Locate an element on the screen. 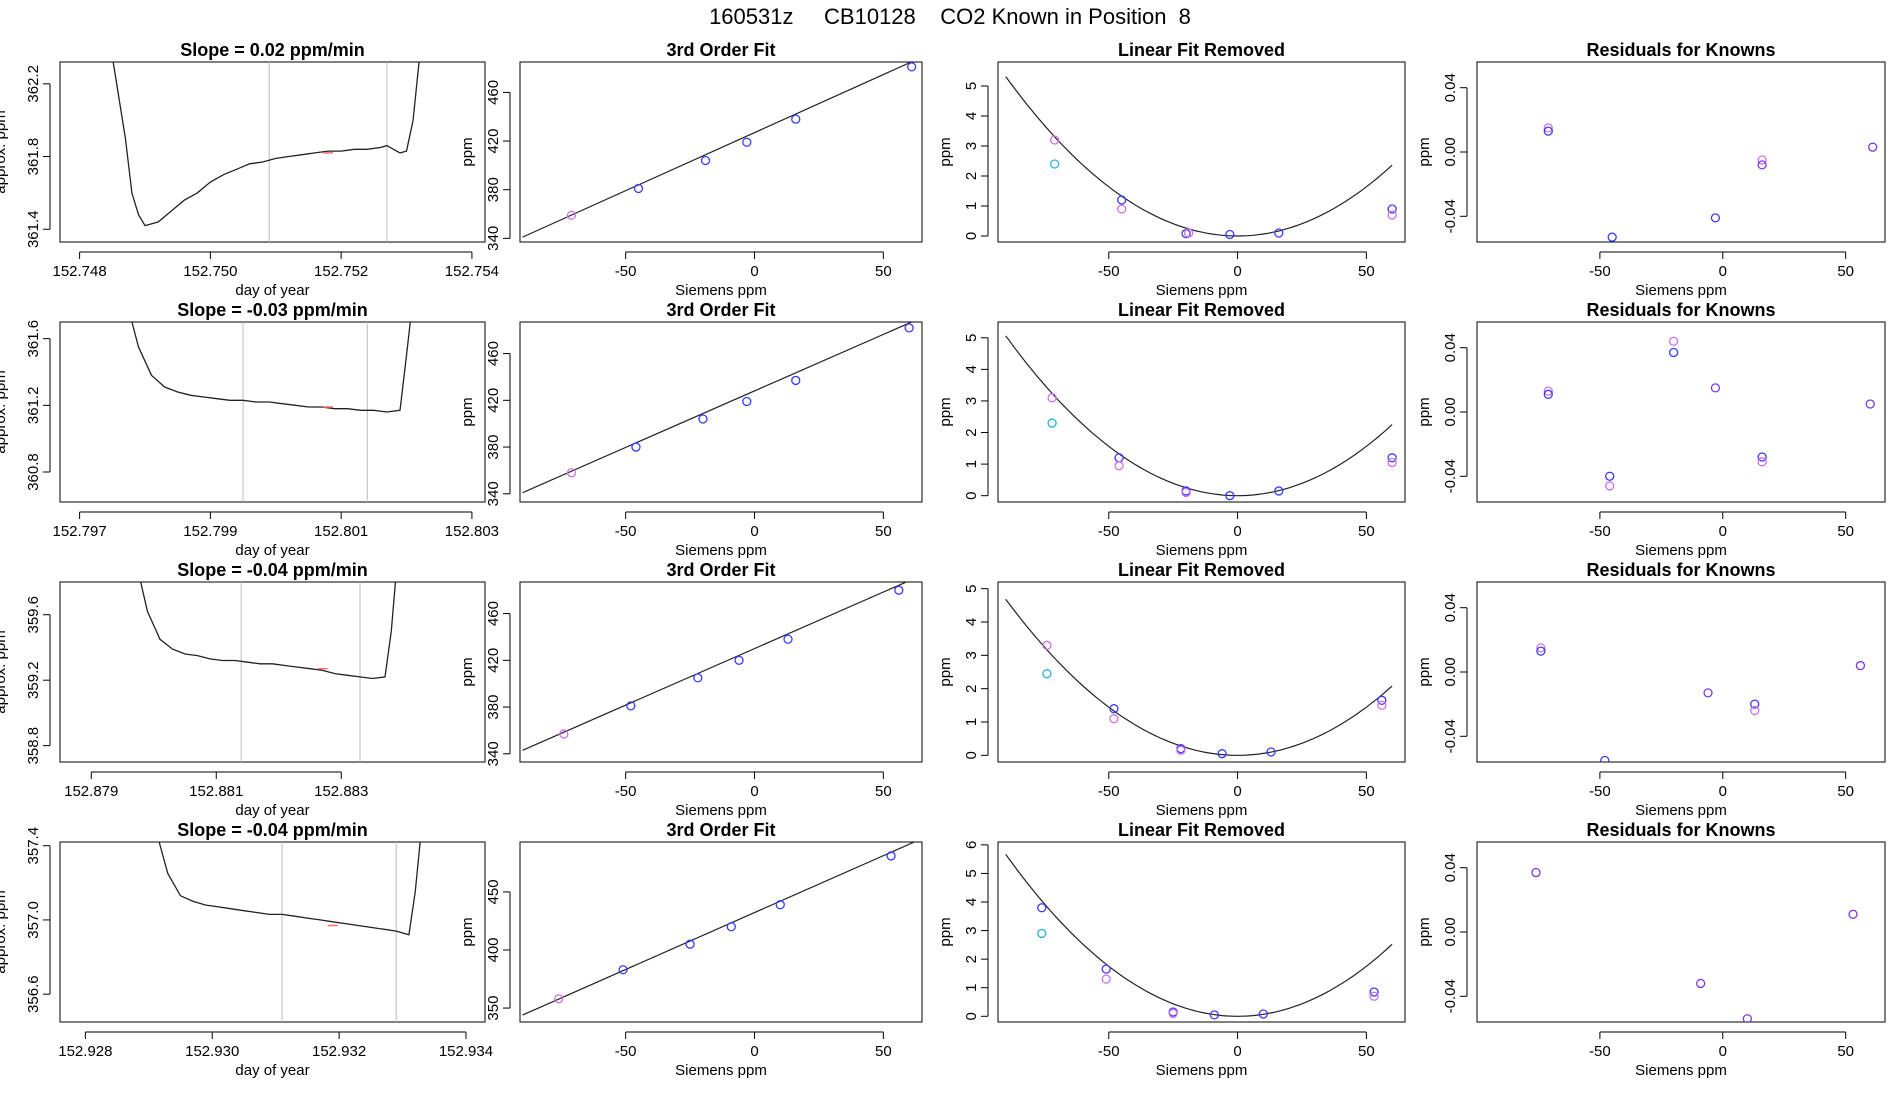 The height and width of the screenshot is (1100, 1900). x-tick-label: 152.932 is located at coordinates (339, 1051).